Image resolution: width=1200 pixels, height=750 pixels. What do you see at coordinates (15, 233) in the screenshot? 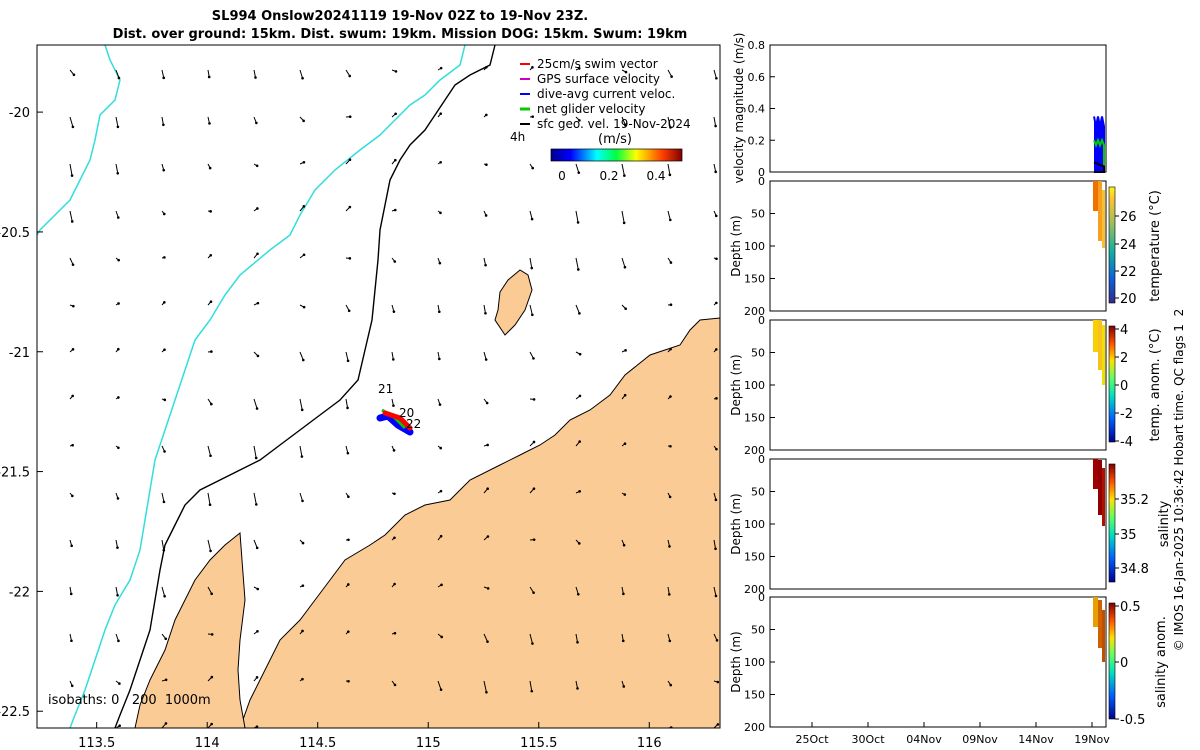
I see `map-ytick-label: -20.5` at bounding box center [15, 233].